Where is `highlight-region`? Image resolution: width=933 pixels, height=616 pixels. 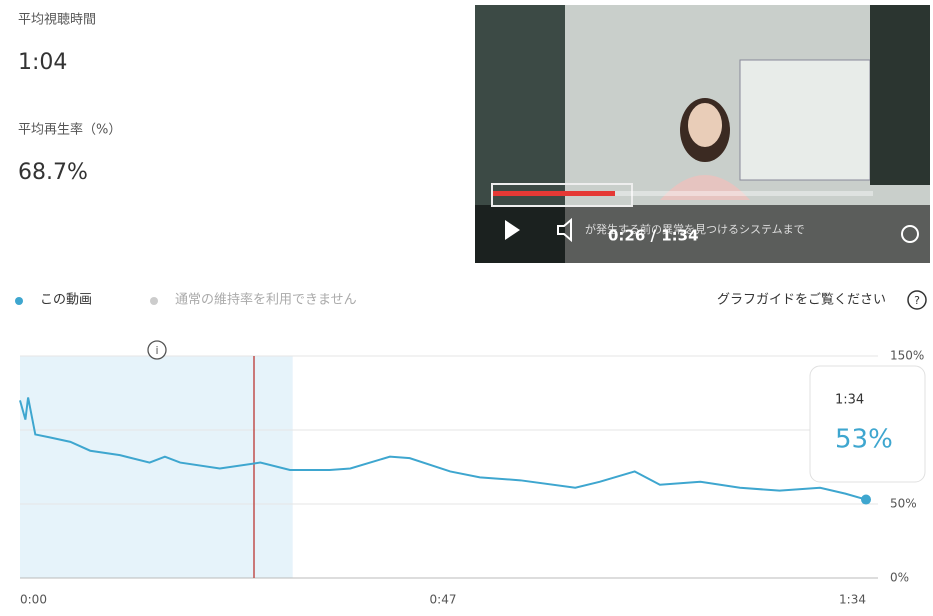 highlight-region is located at coordinates (156, 467).